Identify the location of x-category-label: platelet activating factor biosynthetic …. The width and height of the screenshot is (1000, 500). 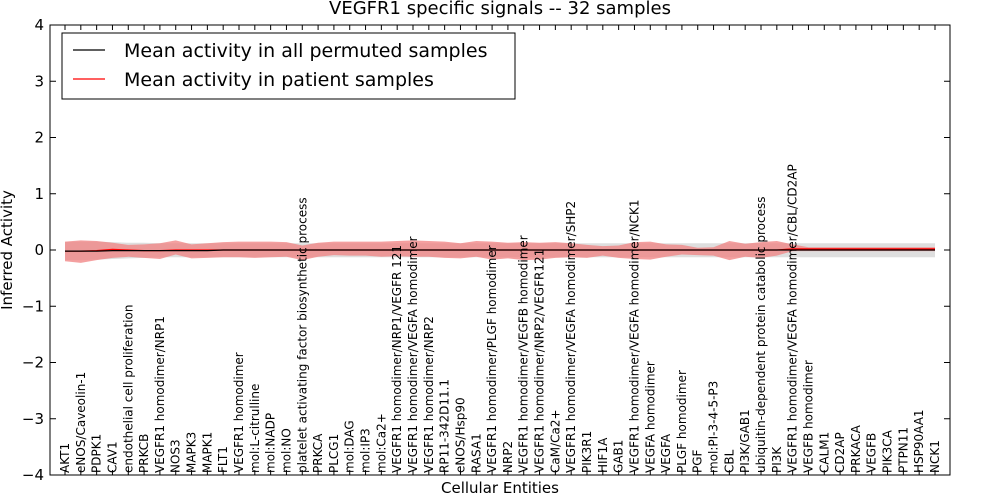
(302, 335).